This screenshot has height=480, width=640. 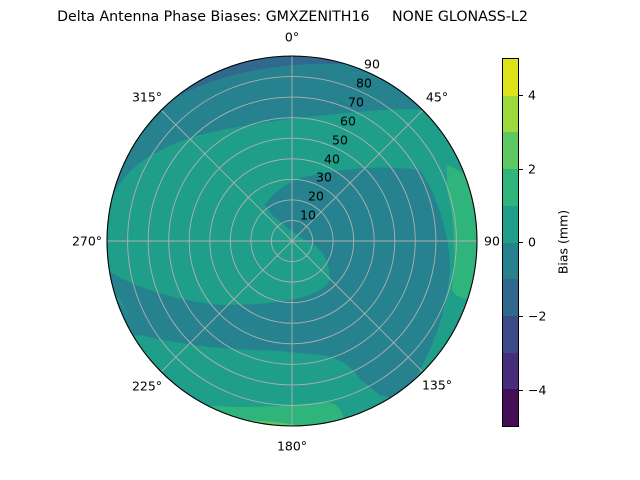 What do you see at coordinates (563, 242) in the screenshot?
I see `colorbar-label: Bias (mm)` at bounding box center [563, 242].